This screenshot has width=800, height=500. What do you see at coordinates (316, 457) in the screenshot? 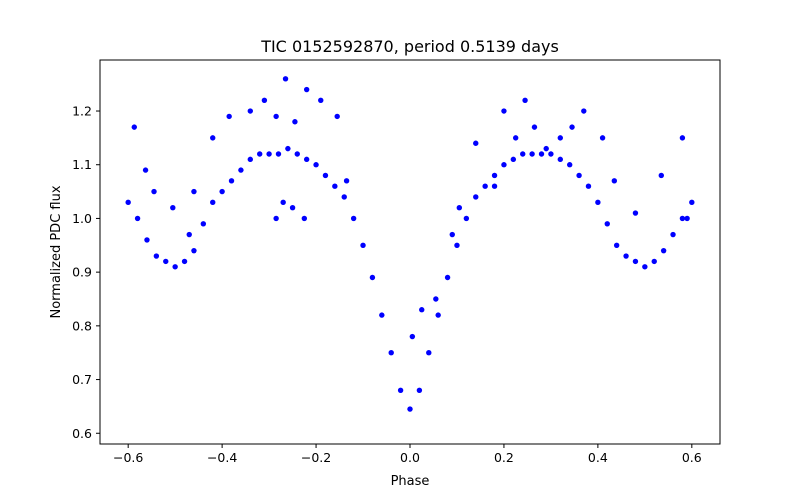
I see `x-tick-label: −0.2` at bounding box center [316, 457].